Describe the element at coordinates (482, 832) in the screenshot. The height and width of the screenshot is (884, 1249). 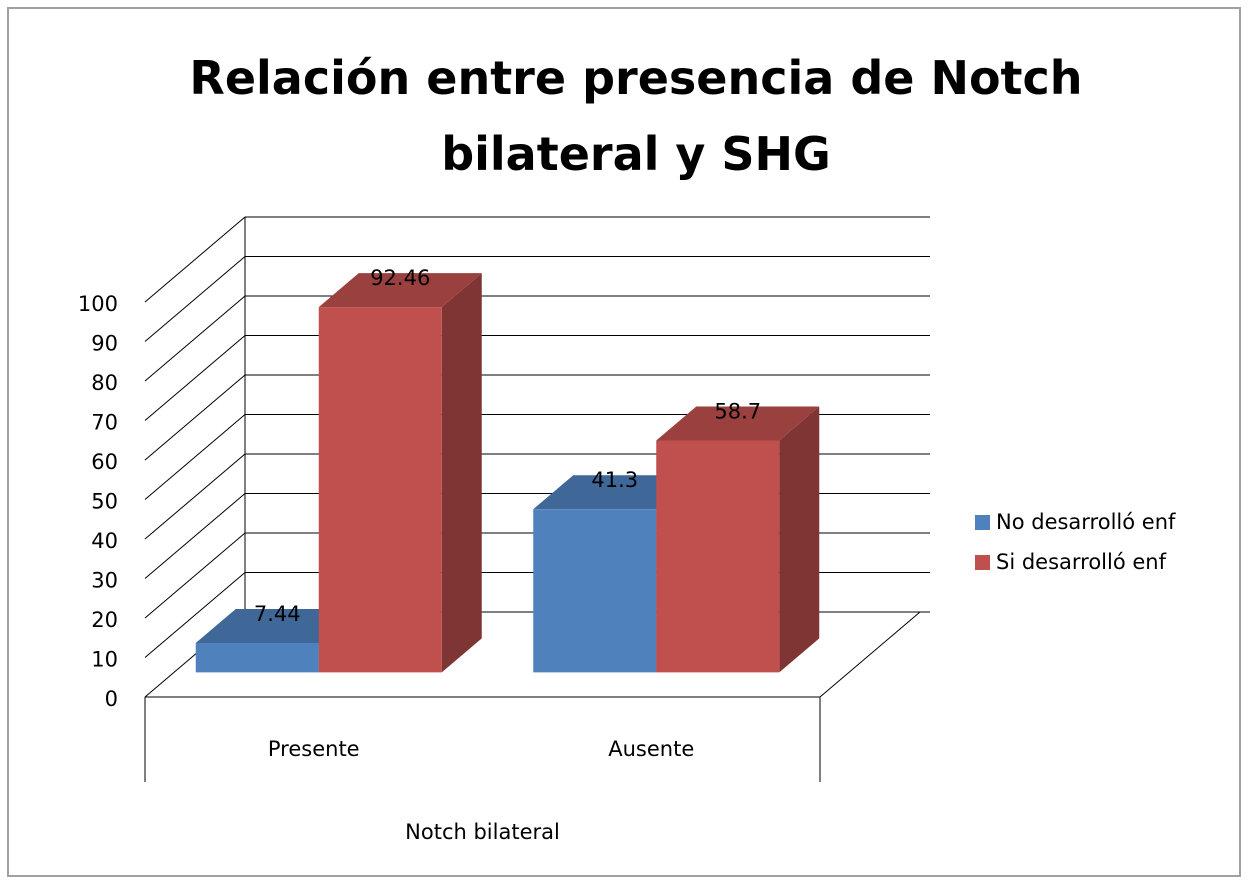
I see `x-axis-title: Notch bilateral` at that location.